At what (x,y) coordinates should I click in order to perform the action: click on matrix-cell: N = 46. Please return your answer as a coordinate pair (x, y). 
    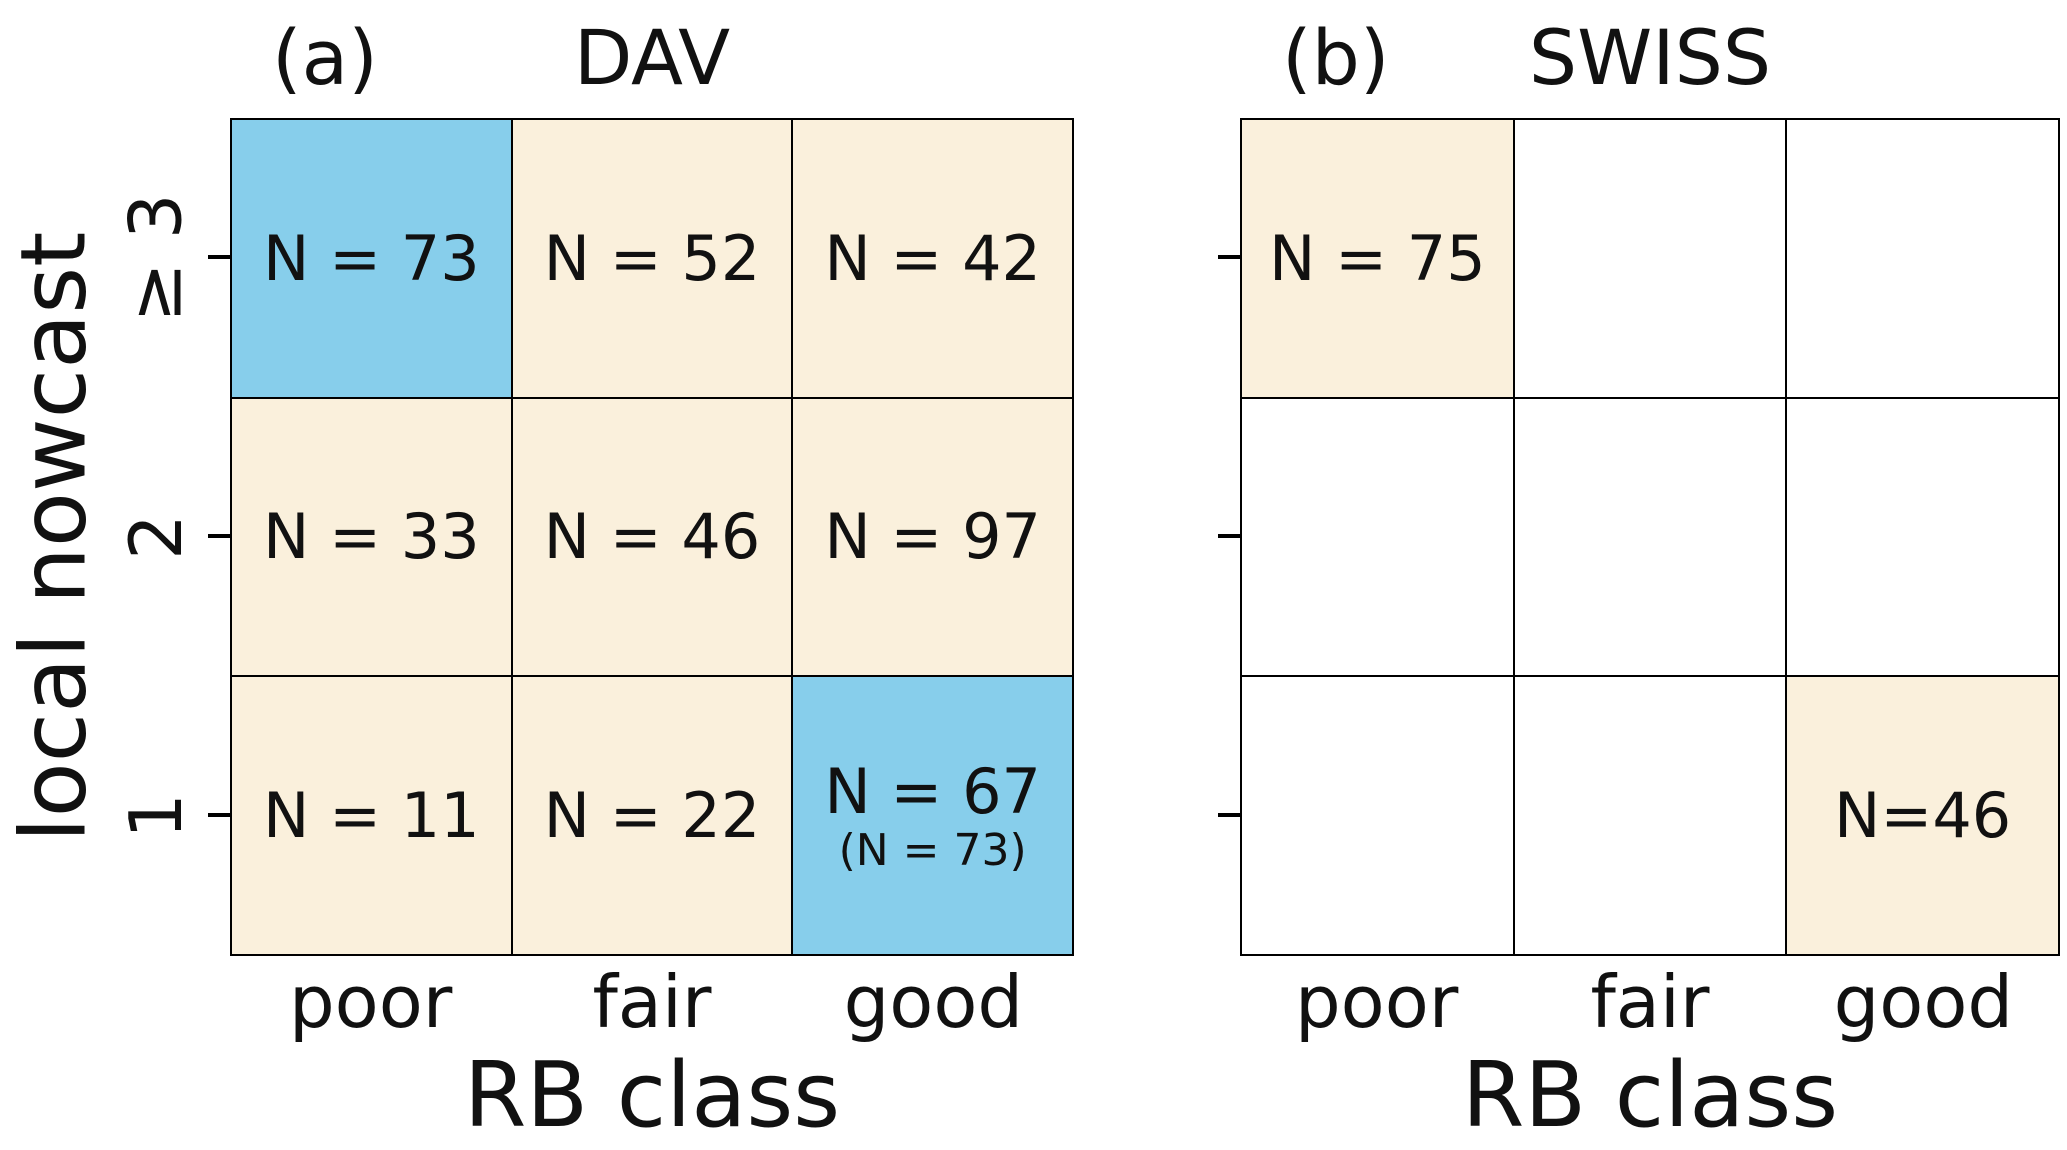
    Looking at the image, I should click on (652, 537).